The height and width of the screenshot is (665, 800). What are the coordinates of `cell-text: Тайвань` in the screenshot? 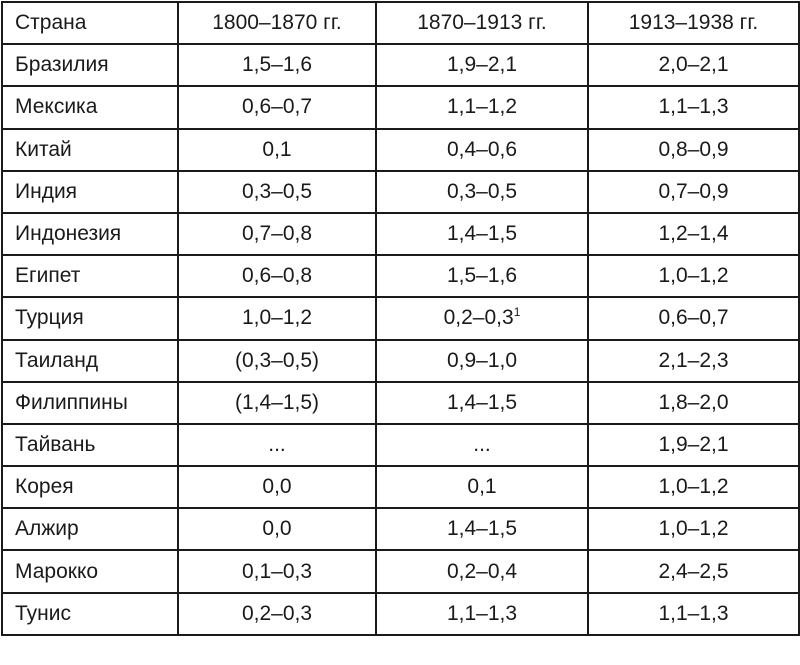 It's located at (55, 444).